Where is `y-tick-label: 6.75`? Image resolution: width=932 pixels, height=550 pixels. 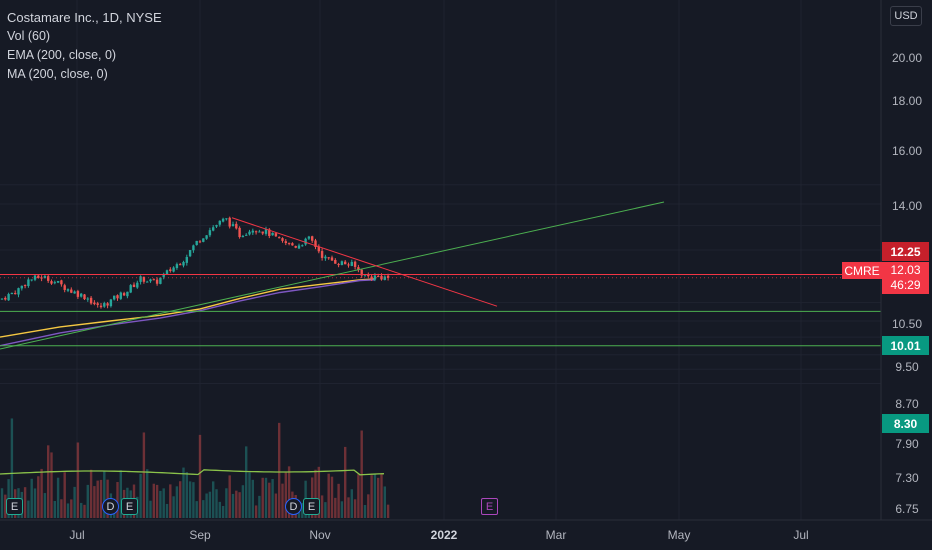
y-tick-label: 6.75 is located at coordinates (907, 509).